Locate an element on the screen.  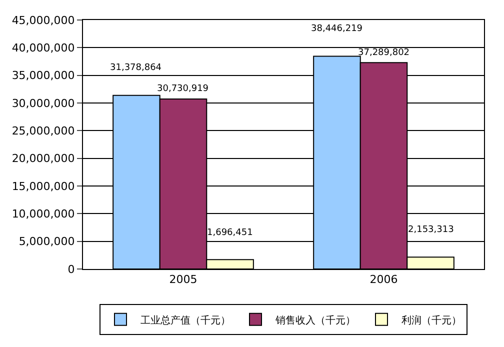
y-tick-label: 15,000,000 is located at coordinates (43, 186).